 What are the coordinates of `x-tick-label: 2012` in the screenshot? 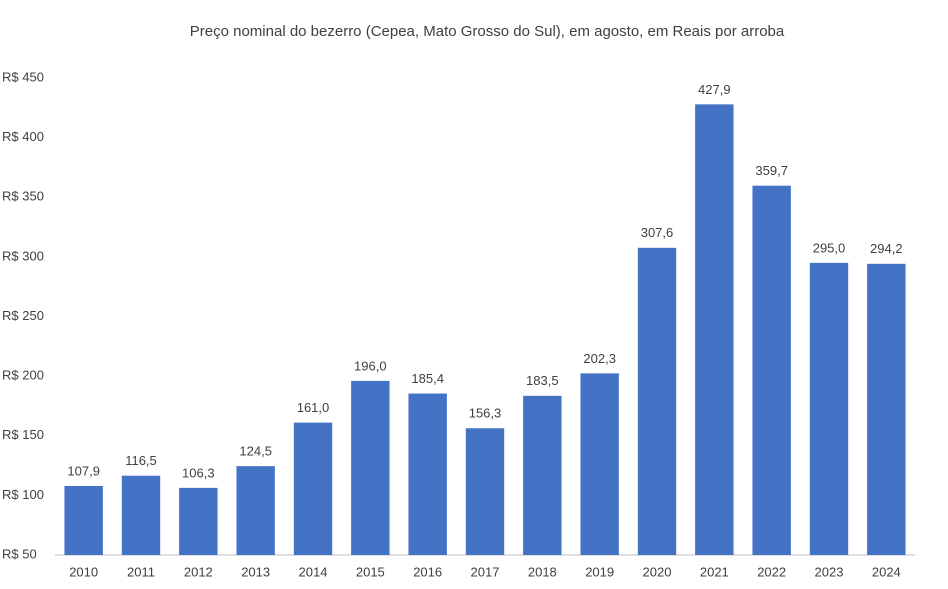 It's located at (198, 571).